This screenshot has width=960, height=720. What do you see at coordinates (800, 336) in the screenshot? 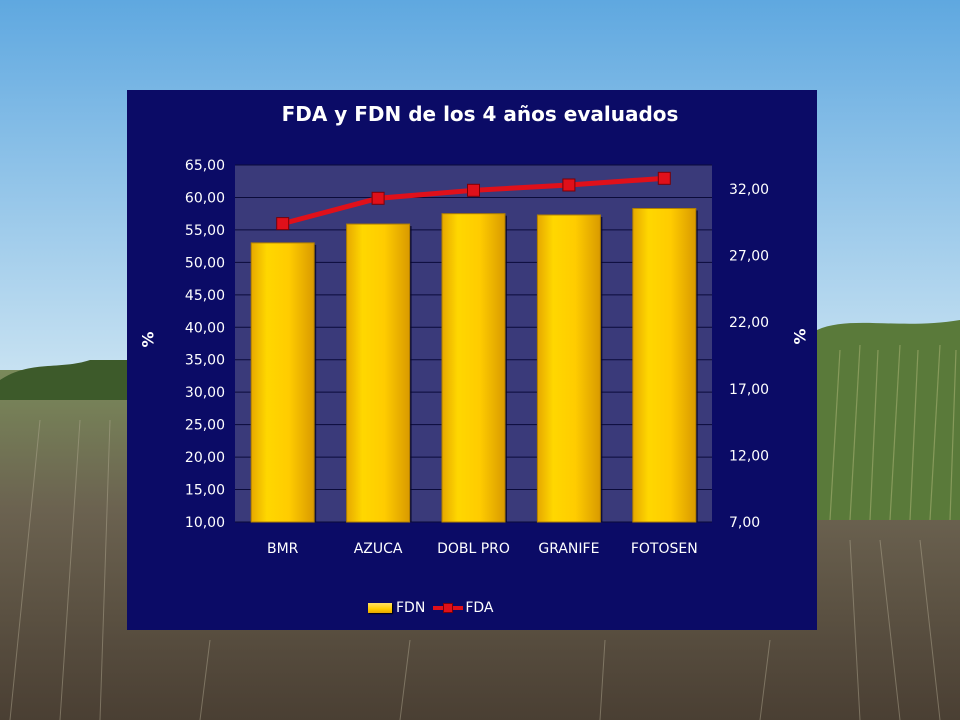
I see `y-axis-right-label: %` at bounding box center [800, 336].